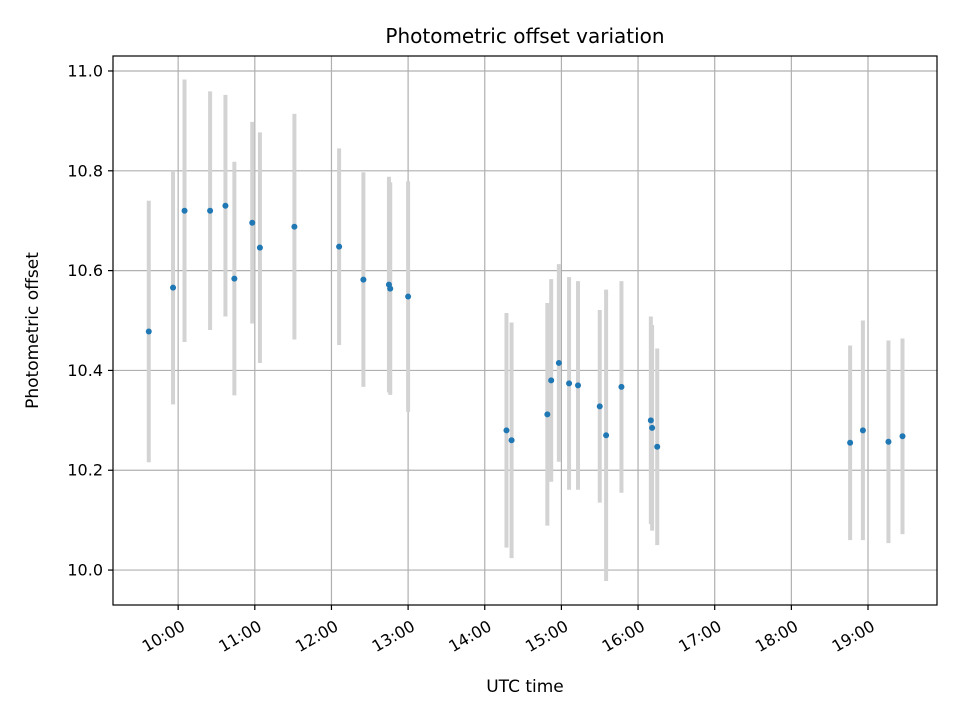 The height and width of the screenshot is (720, 960). What do you see at coordinates (85, 270) in the screenshot?
I see `y-tick-label: 10.6` at bounding box center [85, 270].